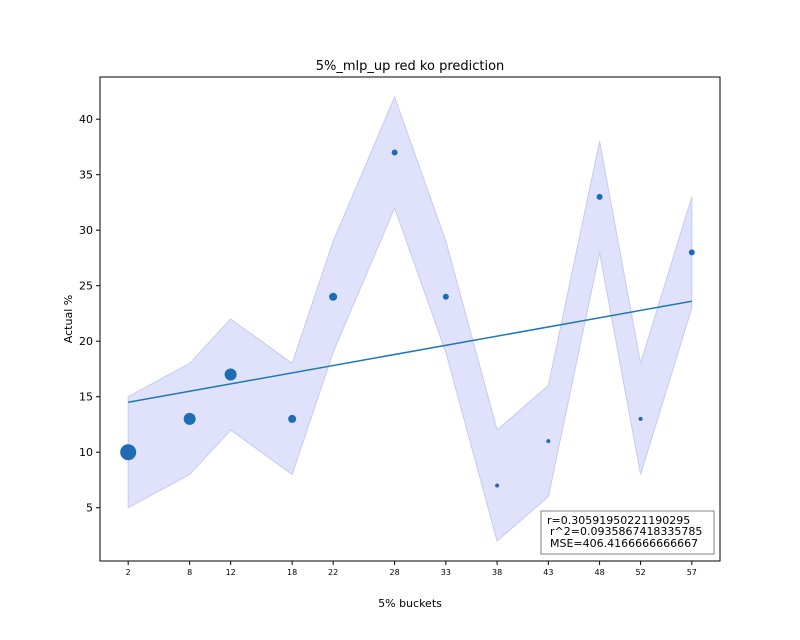 The height and width of the screenshot is (640, 800). What do you see at coordinates (446, 572) in the screenshot?
I see `x-tick-label: 33` at bounding box center [446, 572].